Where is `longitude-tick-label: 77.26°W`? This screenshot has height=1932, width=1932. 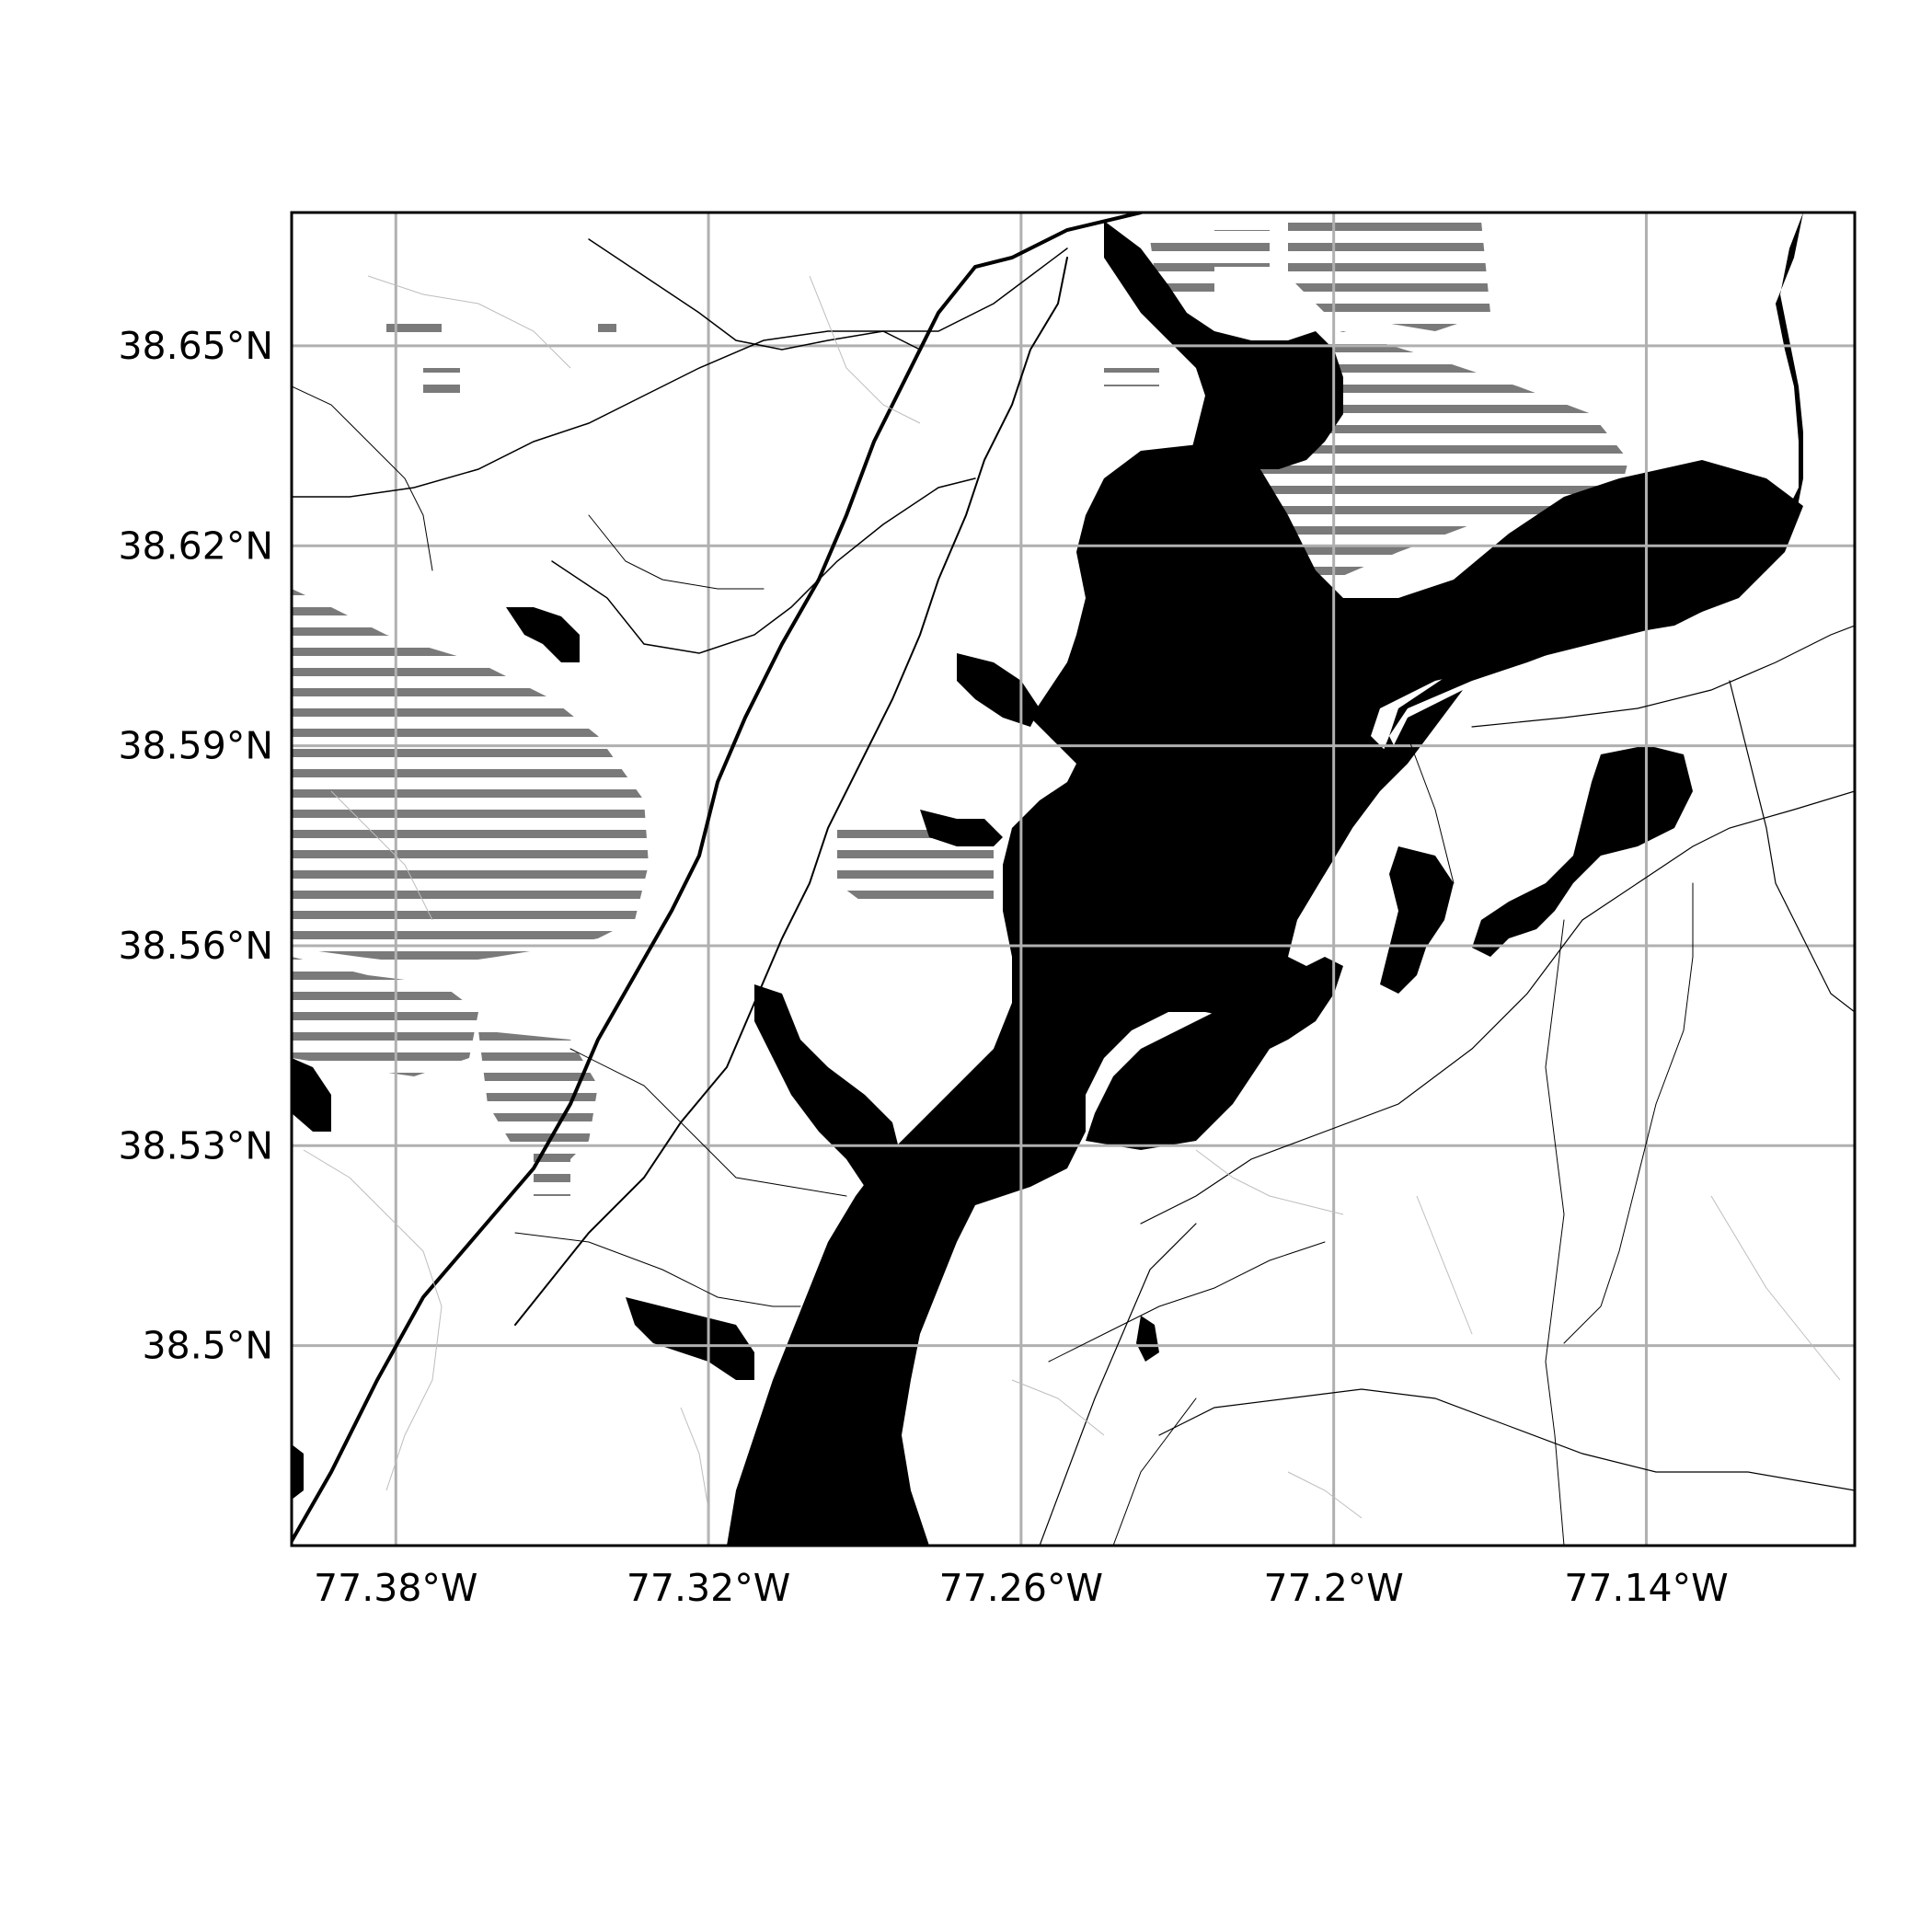 longitude-tick-label: 77.26°W is located at coordinates (1021, 1588).